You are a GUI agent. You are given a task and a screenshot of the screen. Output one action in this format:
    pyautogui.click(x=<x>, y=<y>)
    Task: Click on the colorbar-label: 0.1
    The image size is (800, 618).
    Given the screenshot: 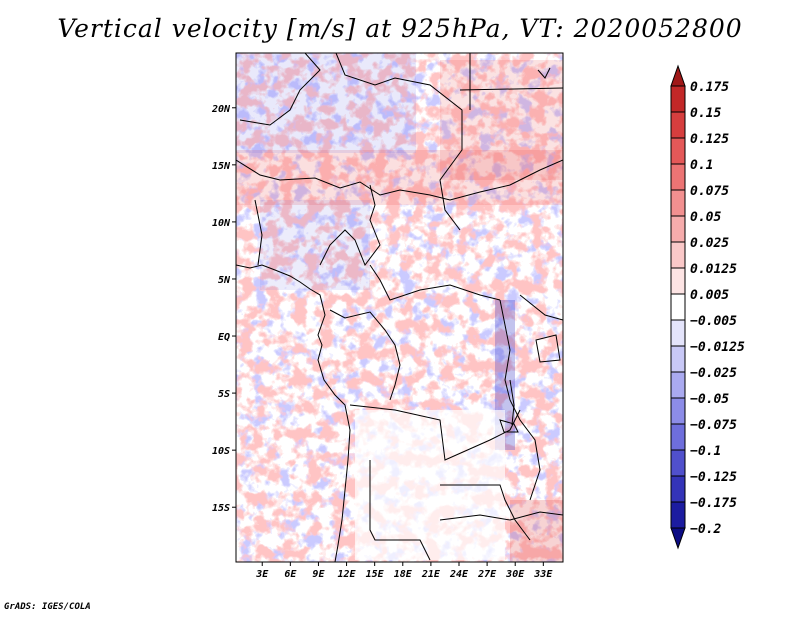 What is the action you would take?
    pyautogui.click(x=701, y=165)
    